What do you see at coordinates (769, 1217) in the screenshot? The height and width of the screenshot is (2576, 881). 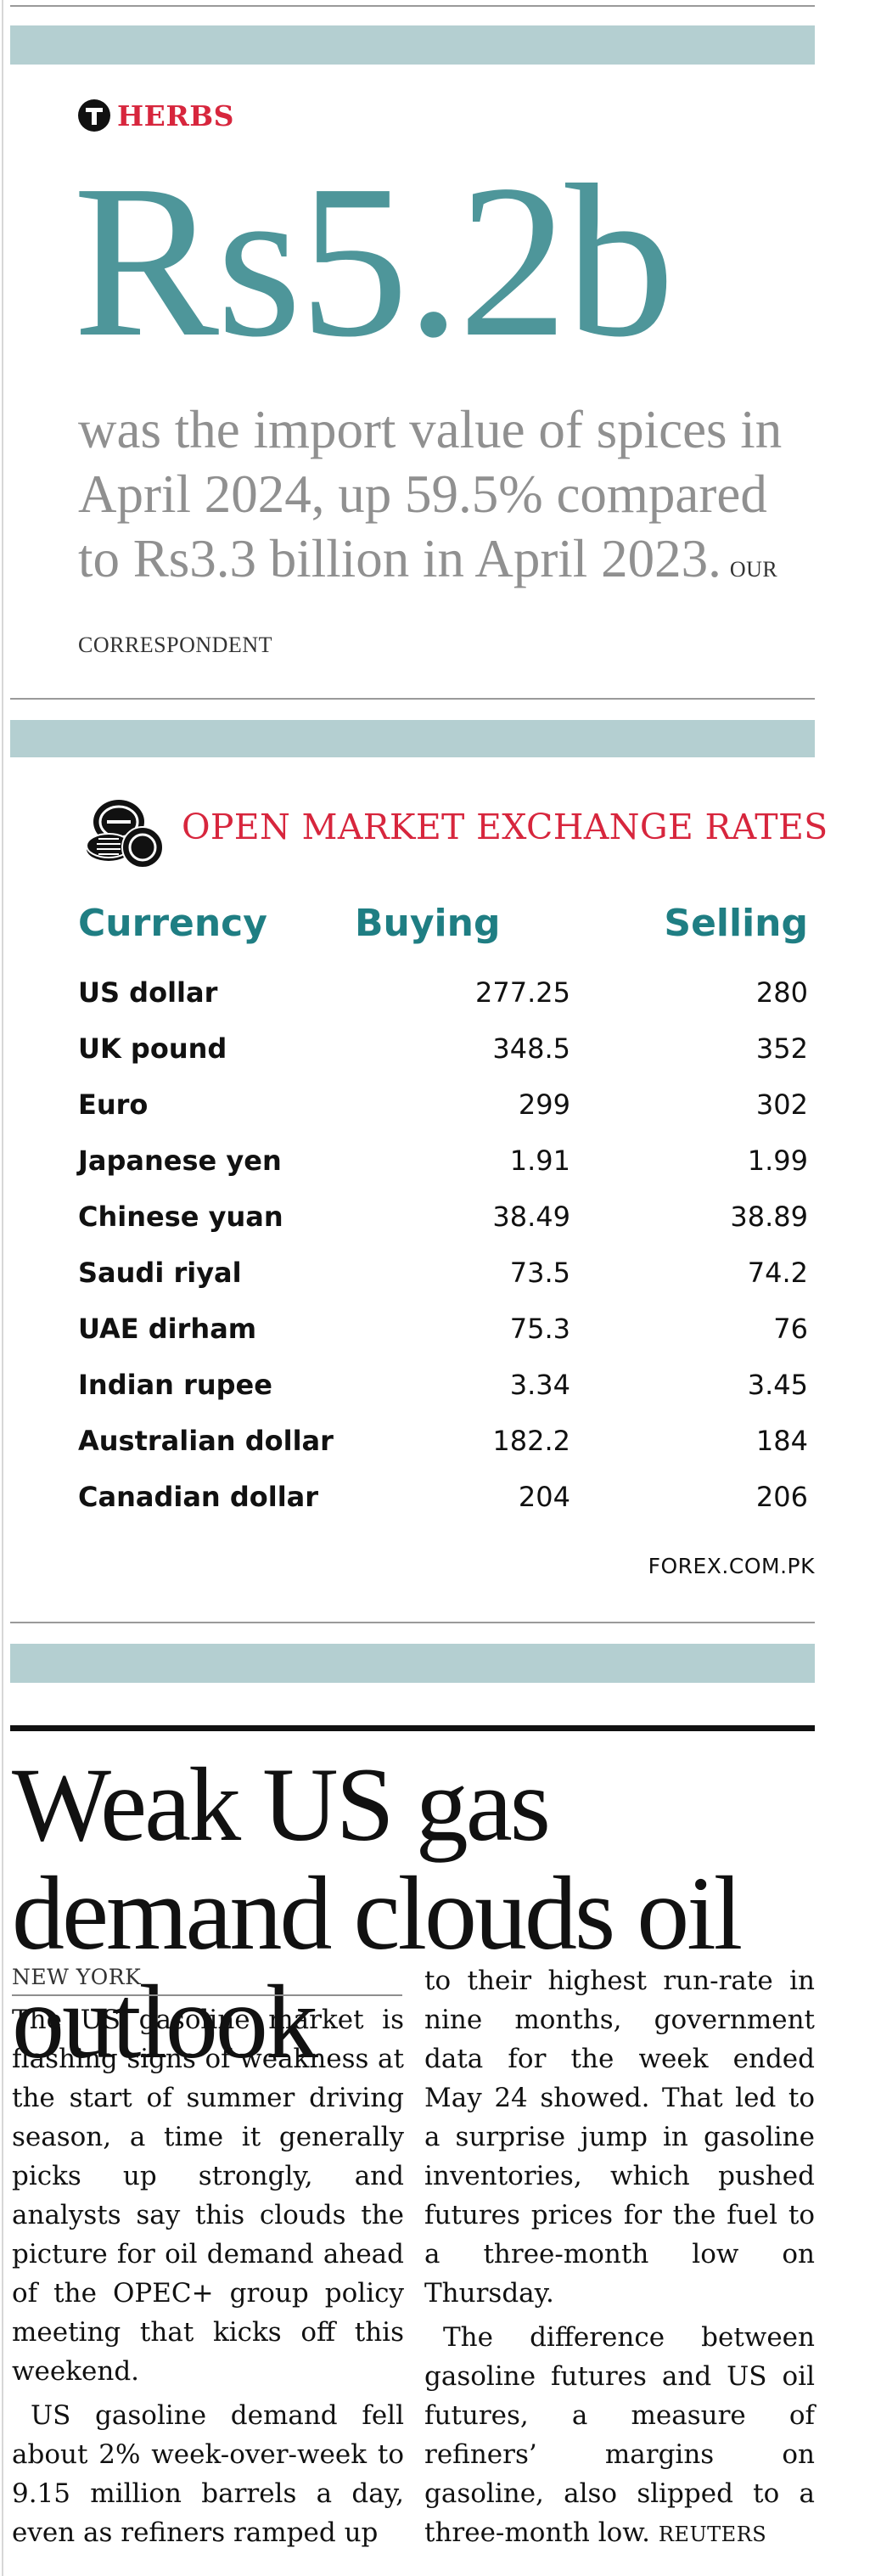 I see `selling-rate: 38.89` at bounding box center [769, 1217].